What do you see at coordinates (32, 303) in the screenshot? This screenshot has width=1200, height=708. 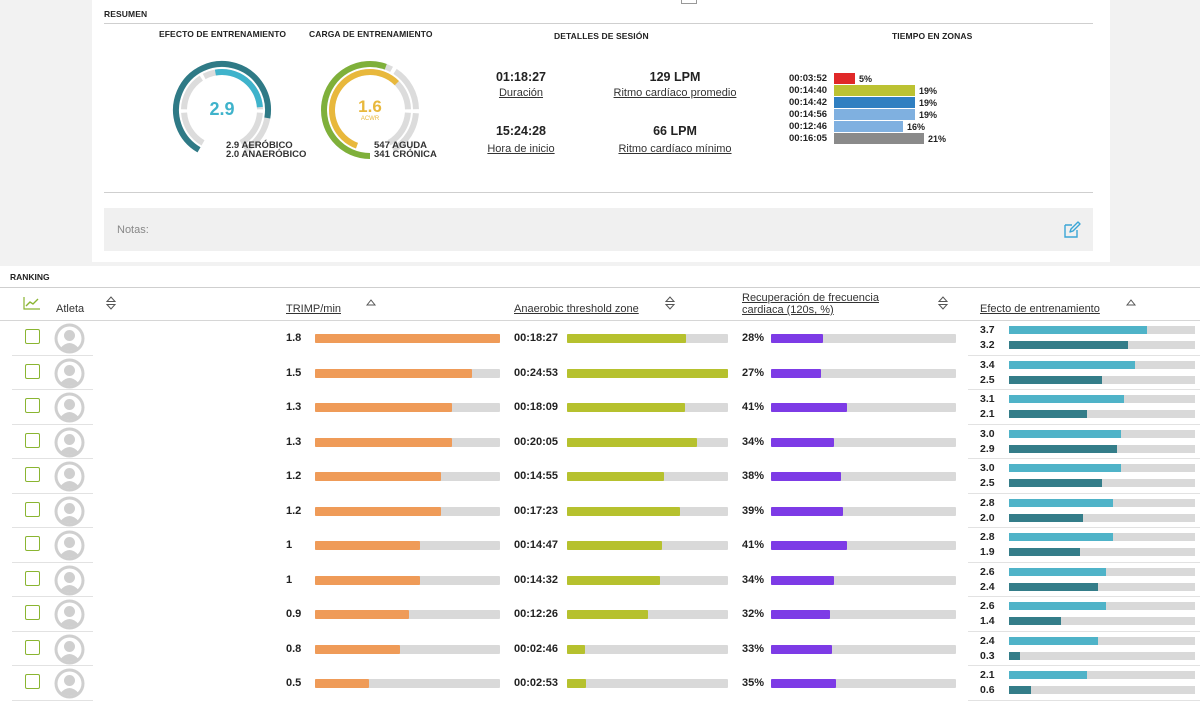 I see `trend-chart-icon` at bounding box center [32, 303].